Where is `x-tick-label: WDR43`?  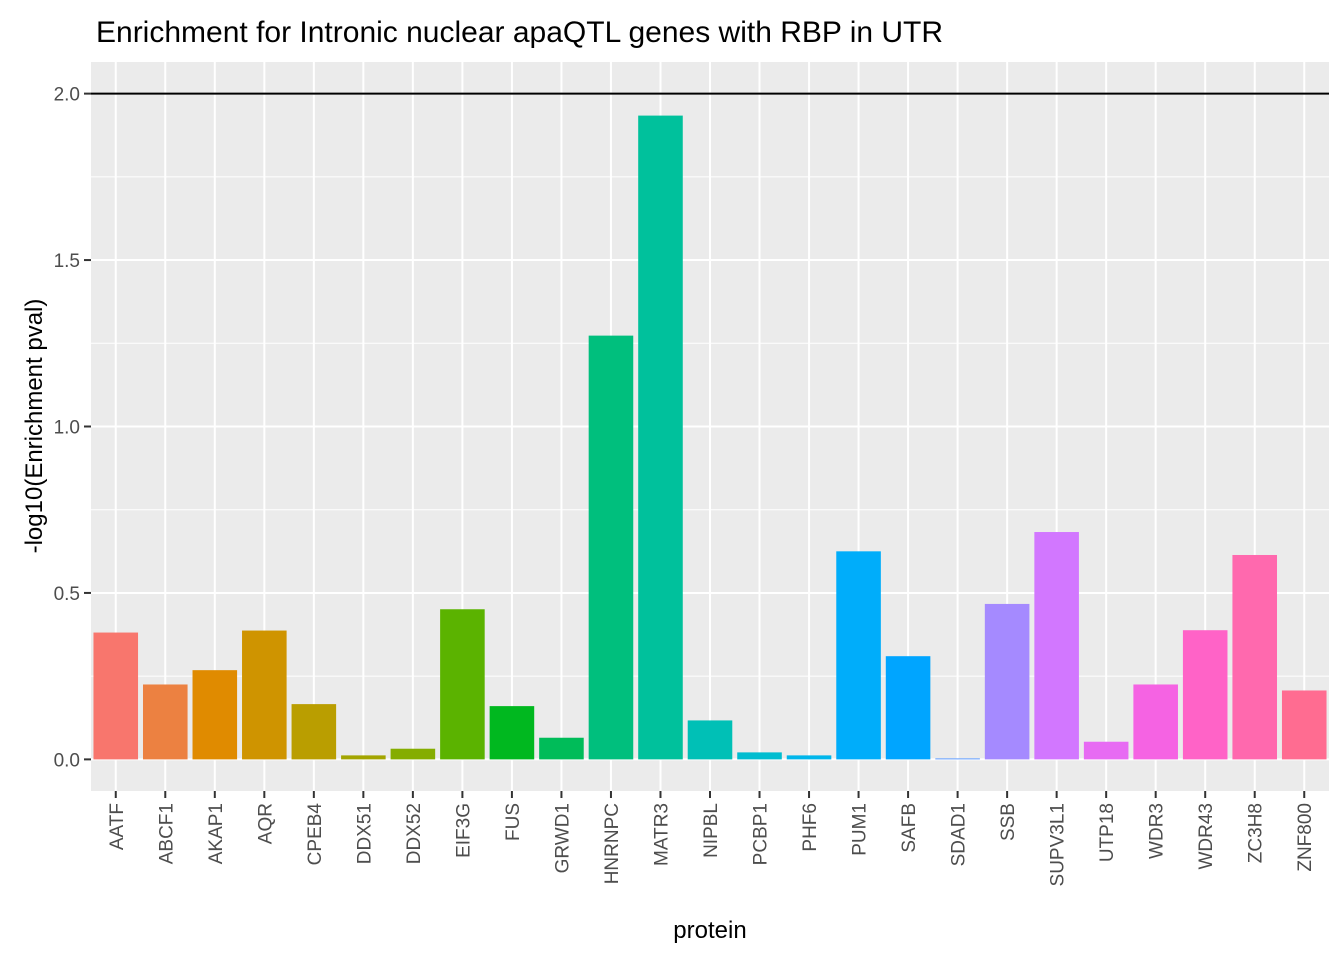
x-tick-label: WDR43 is located at coordinates (1206, 836).